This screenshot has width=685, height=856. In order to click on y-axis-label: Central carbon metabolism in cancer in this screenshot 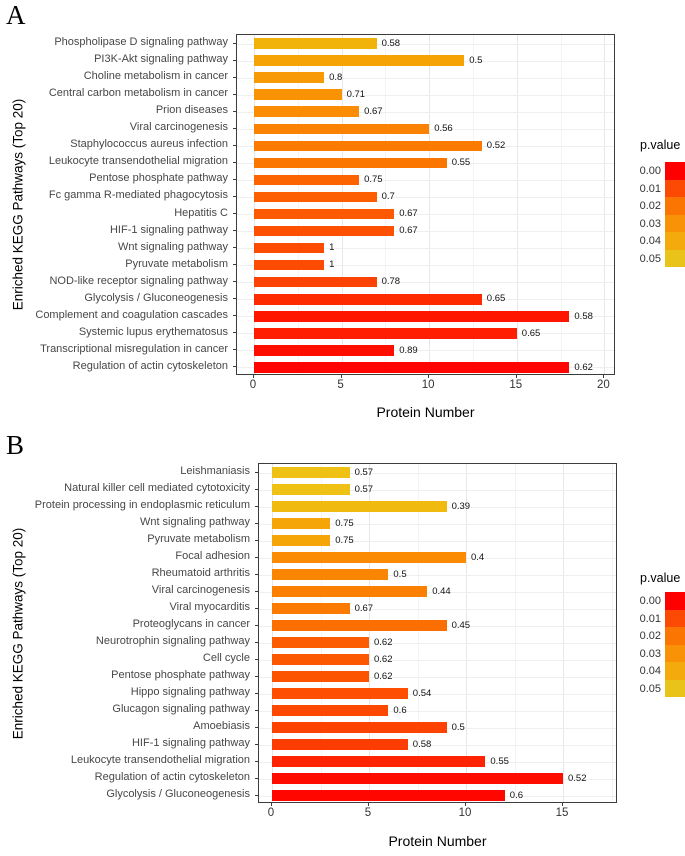, I will do `click(138, 93)`.